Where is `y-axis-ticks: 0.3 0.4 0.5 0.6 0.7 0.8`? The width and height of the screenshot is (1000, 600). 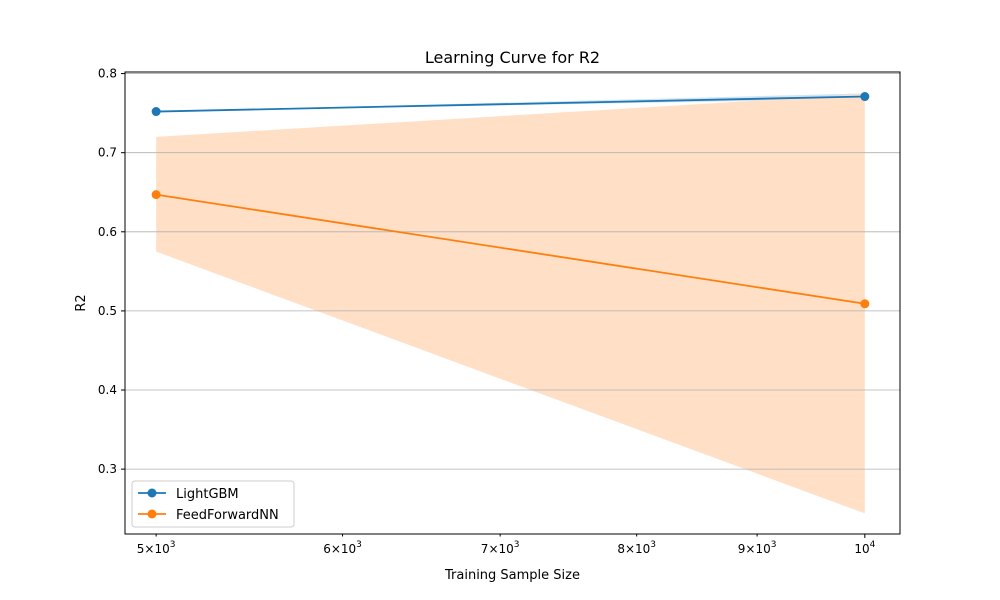 y-axis-ticks: 0.3 0.4 0.5 0.6 0.7 0.8 is located at coordinates (111, 271).